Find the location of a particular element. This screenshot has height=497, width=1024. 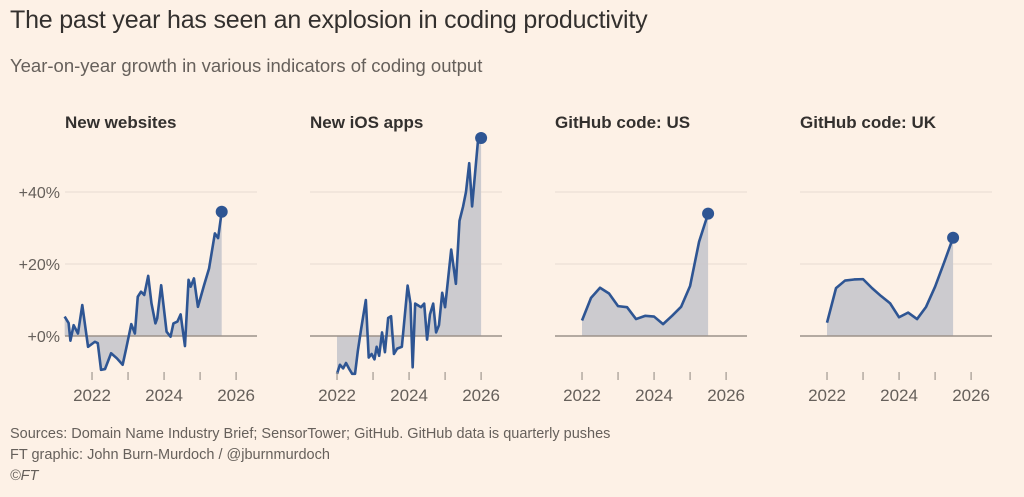

series-line is located at coordinates (143, 291).